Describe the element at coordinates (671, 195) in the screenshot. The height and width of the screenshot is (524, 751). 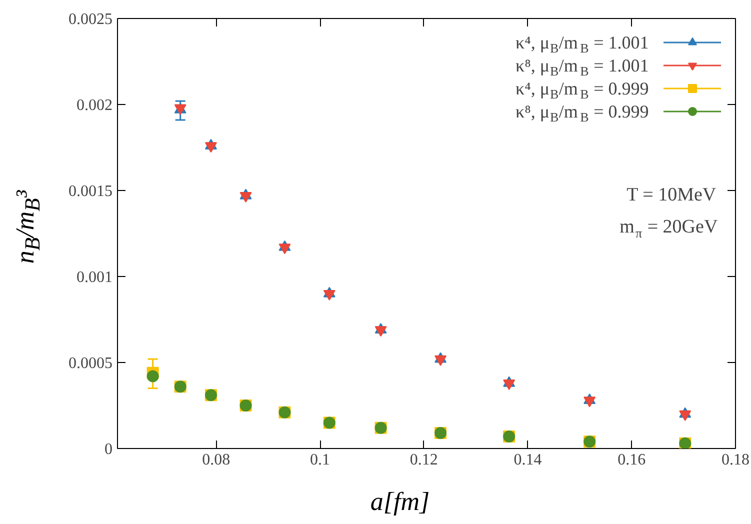
I see `annotation: T = 10MeV` at that location.